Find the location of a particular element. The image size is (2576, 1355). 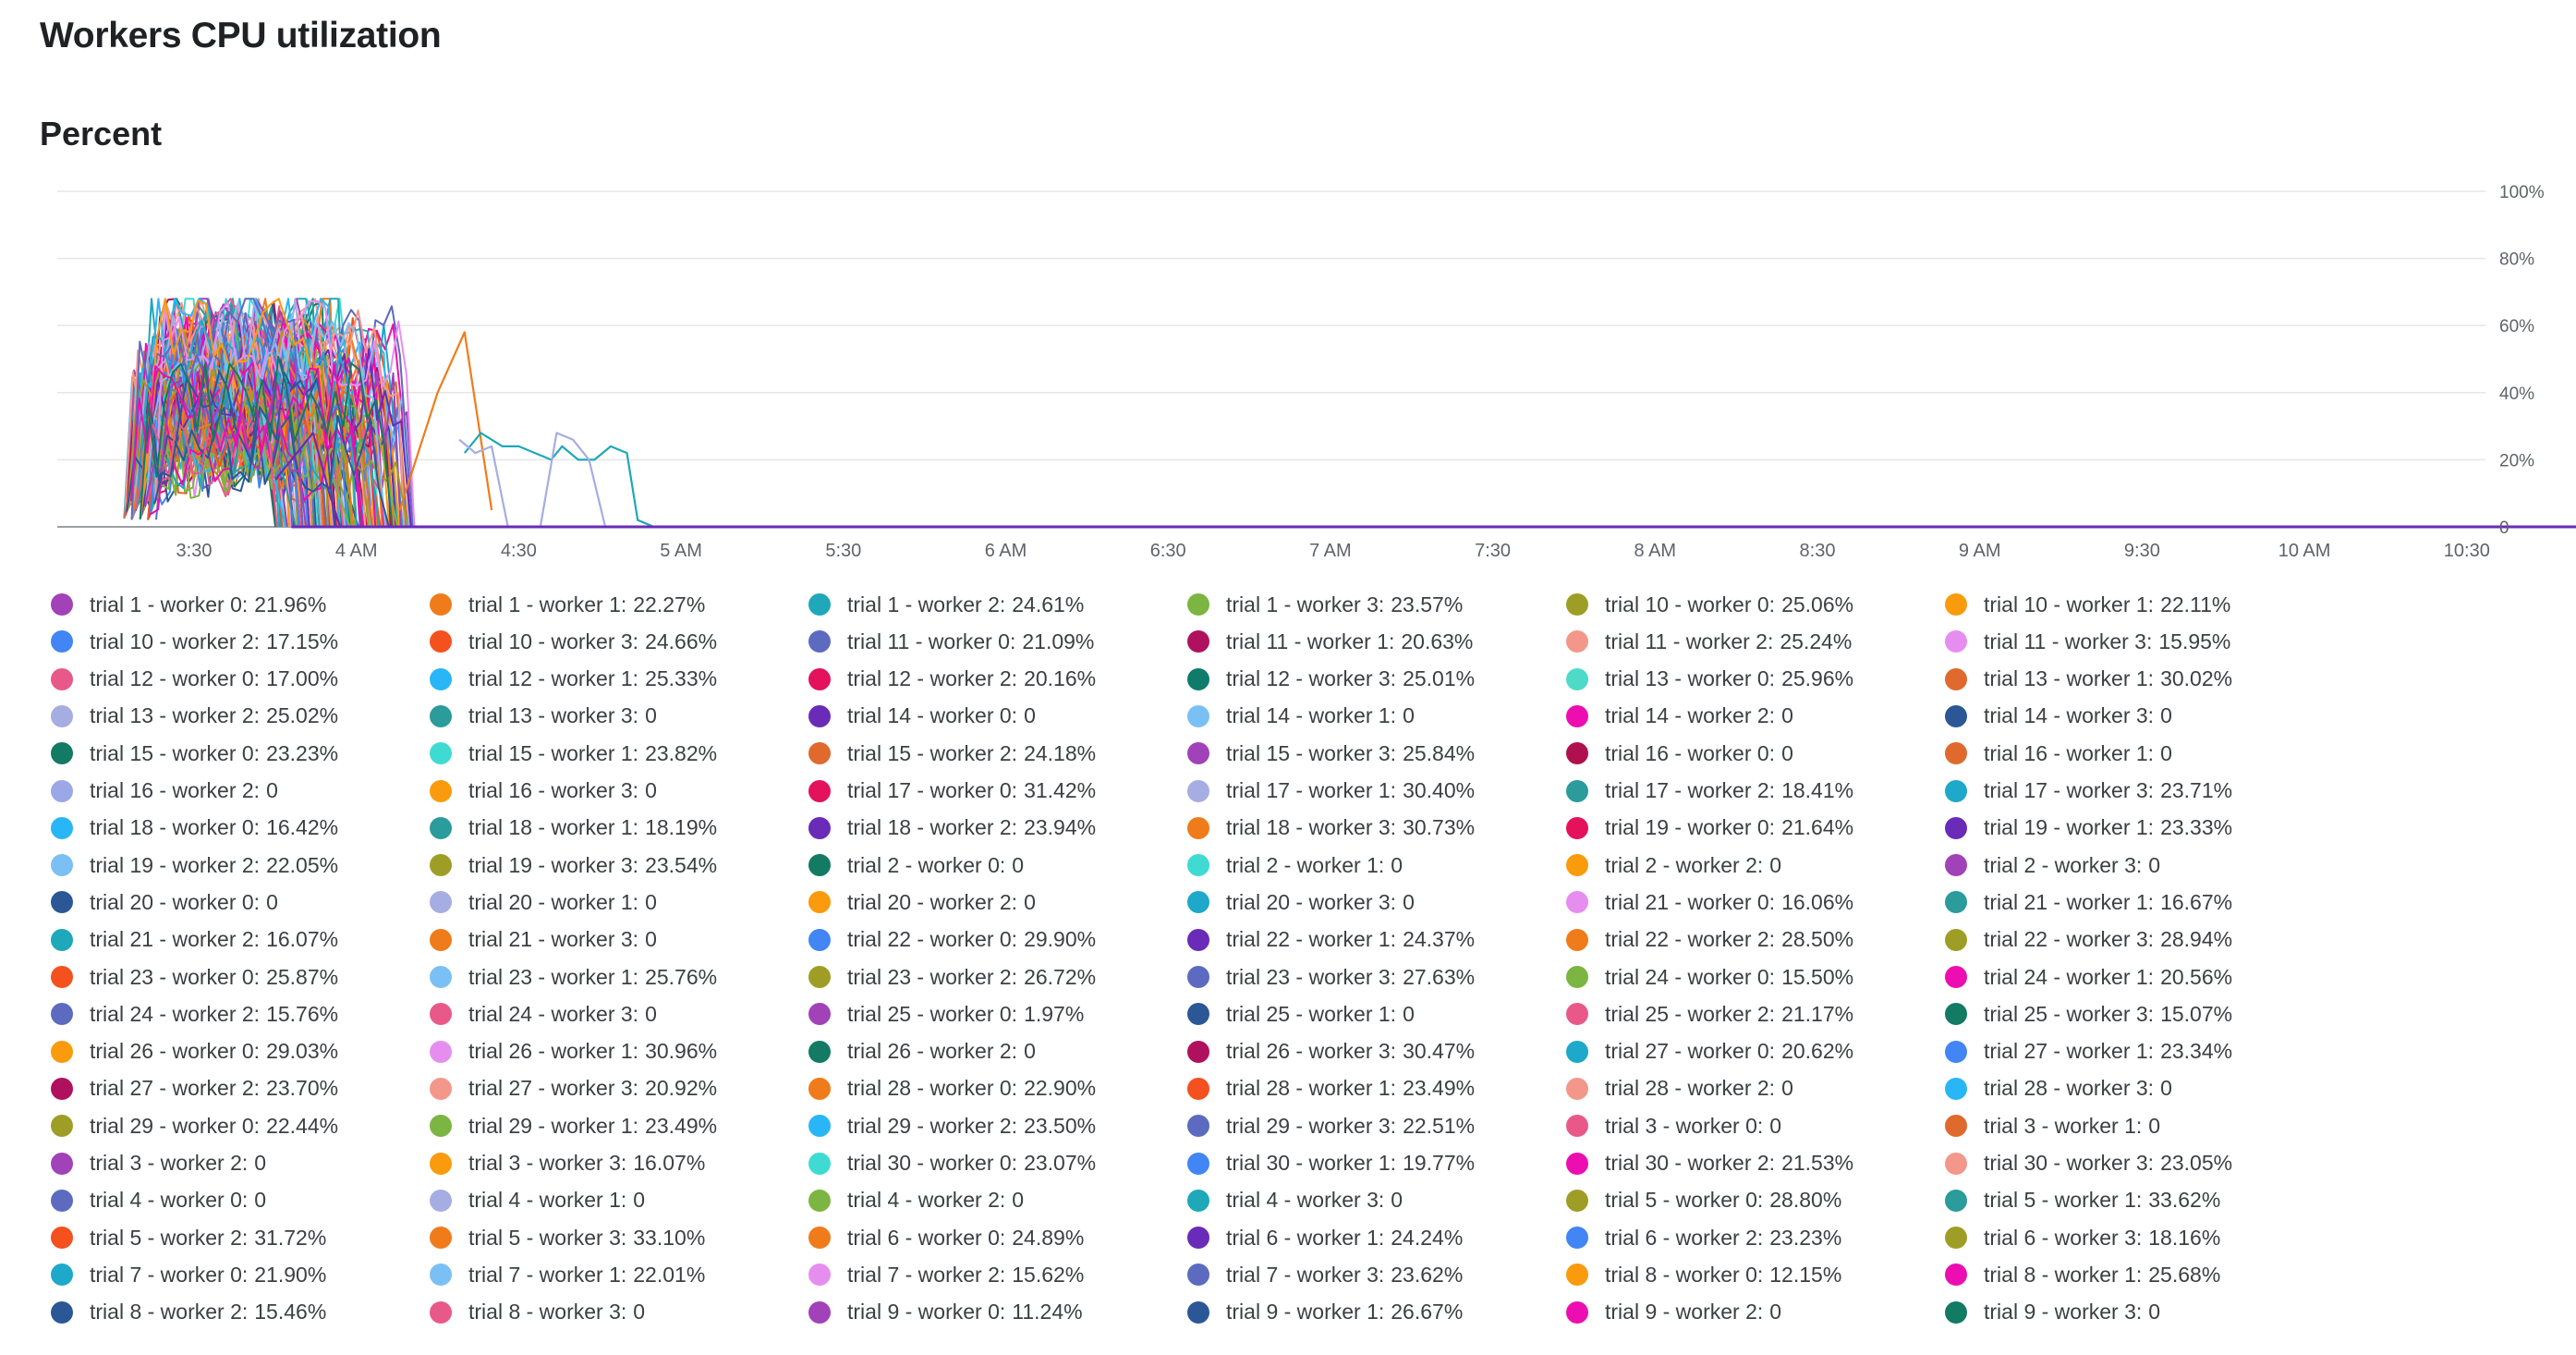

legend-item: trial 4 - worker 2: 0 is located at coordinates (916, 1200).